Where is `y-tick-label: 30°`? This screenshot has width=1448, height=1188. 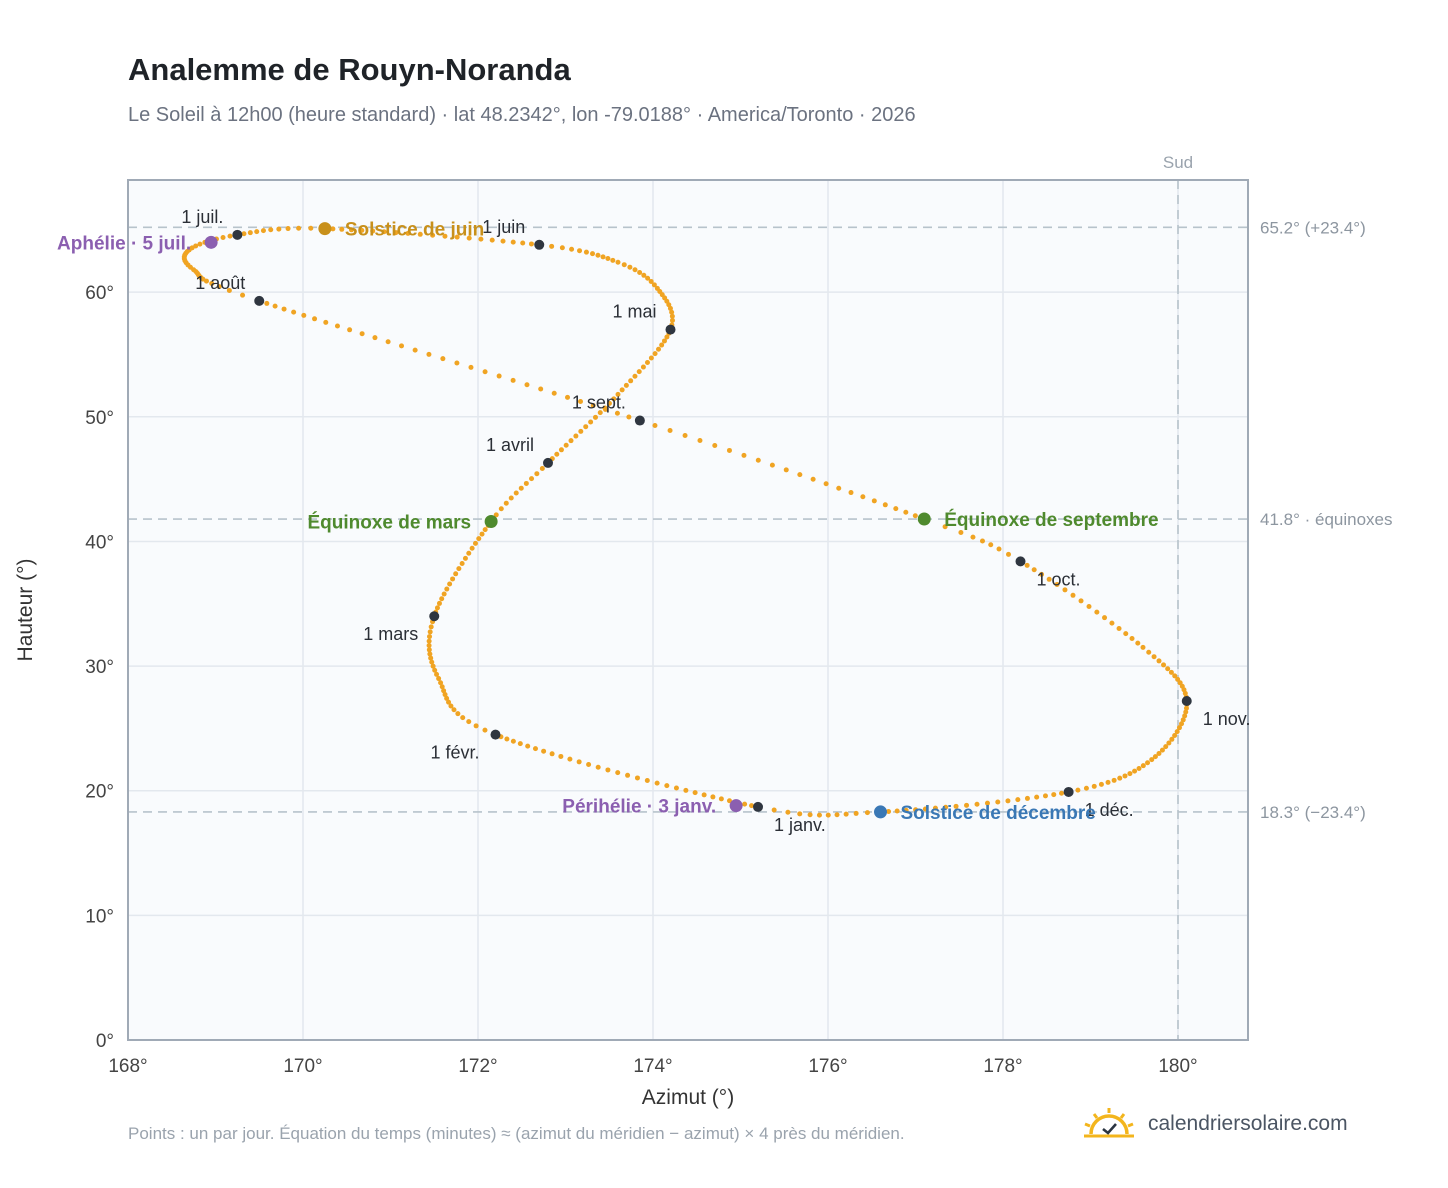 y-tick-label: 30° is located at coordinates (99, 667).